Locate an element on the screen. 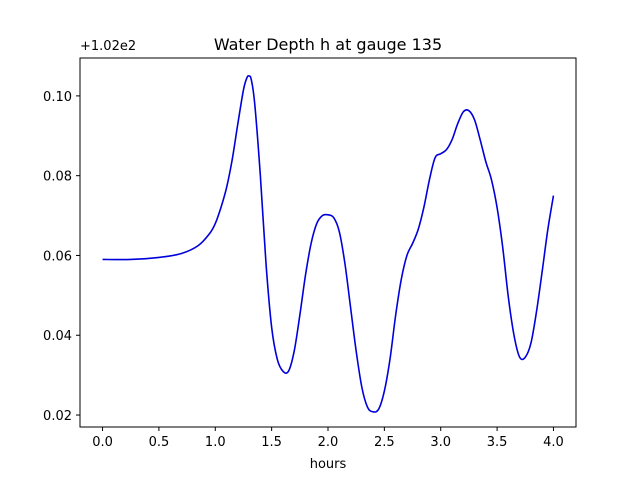 The height and width of the screenshot is (480, 640). y-tick-label: 0.10 is located at coordinates (57, 97).